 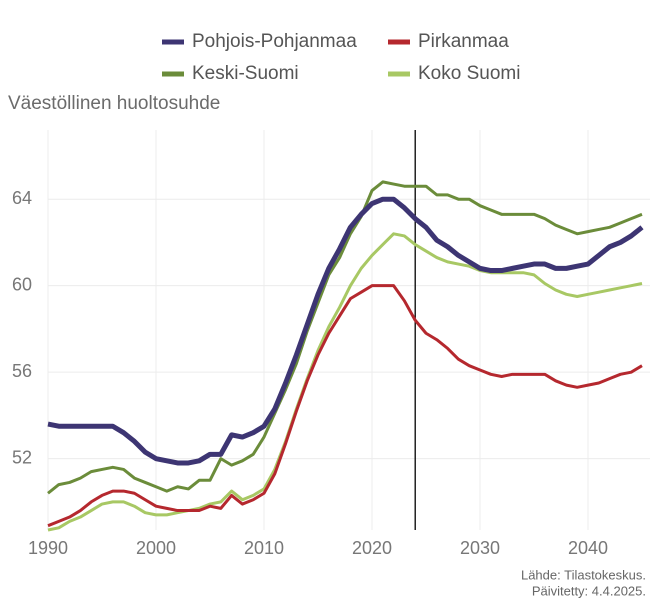 What do you see at coordinates (274, 41) in the screenshot?
I see `legend-label: Pohjois-Pohjanmaa` at bounding box center [274, 41].